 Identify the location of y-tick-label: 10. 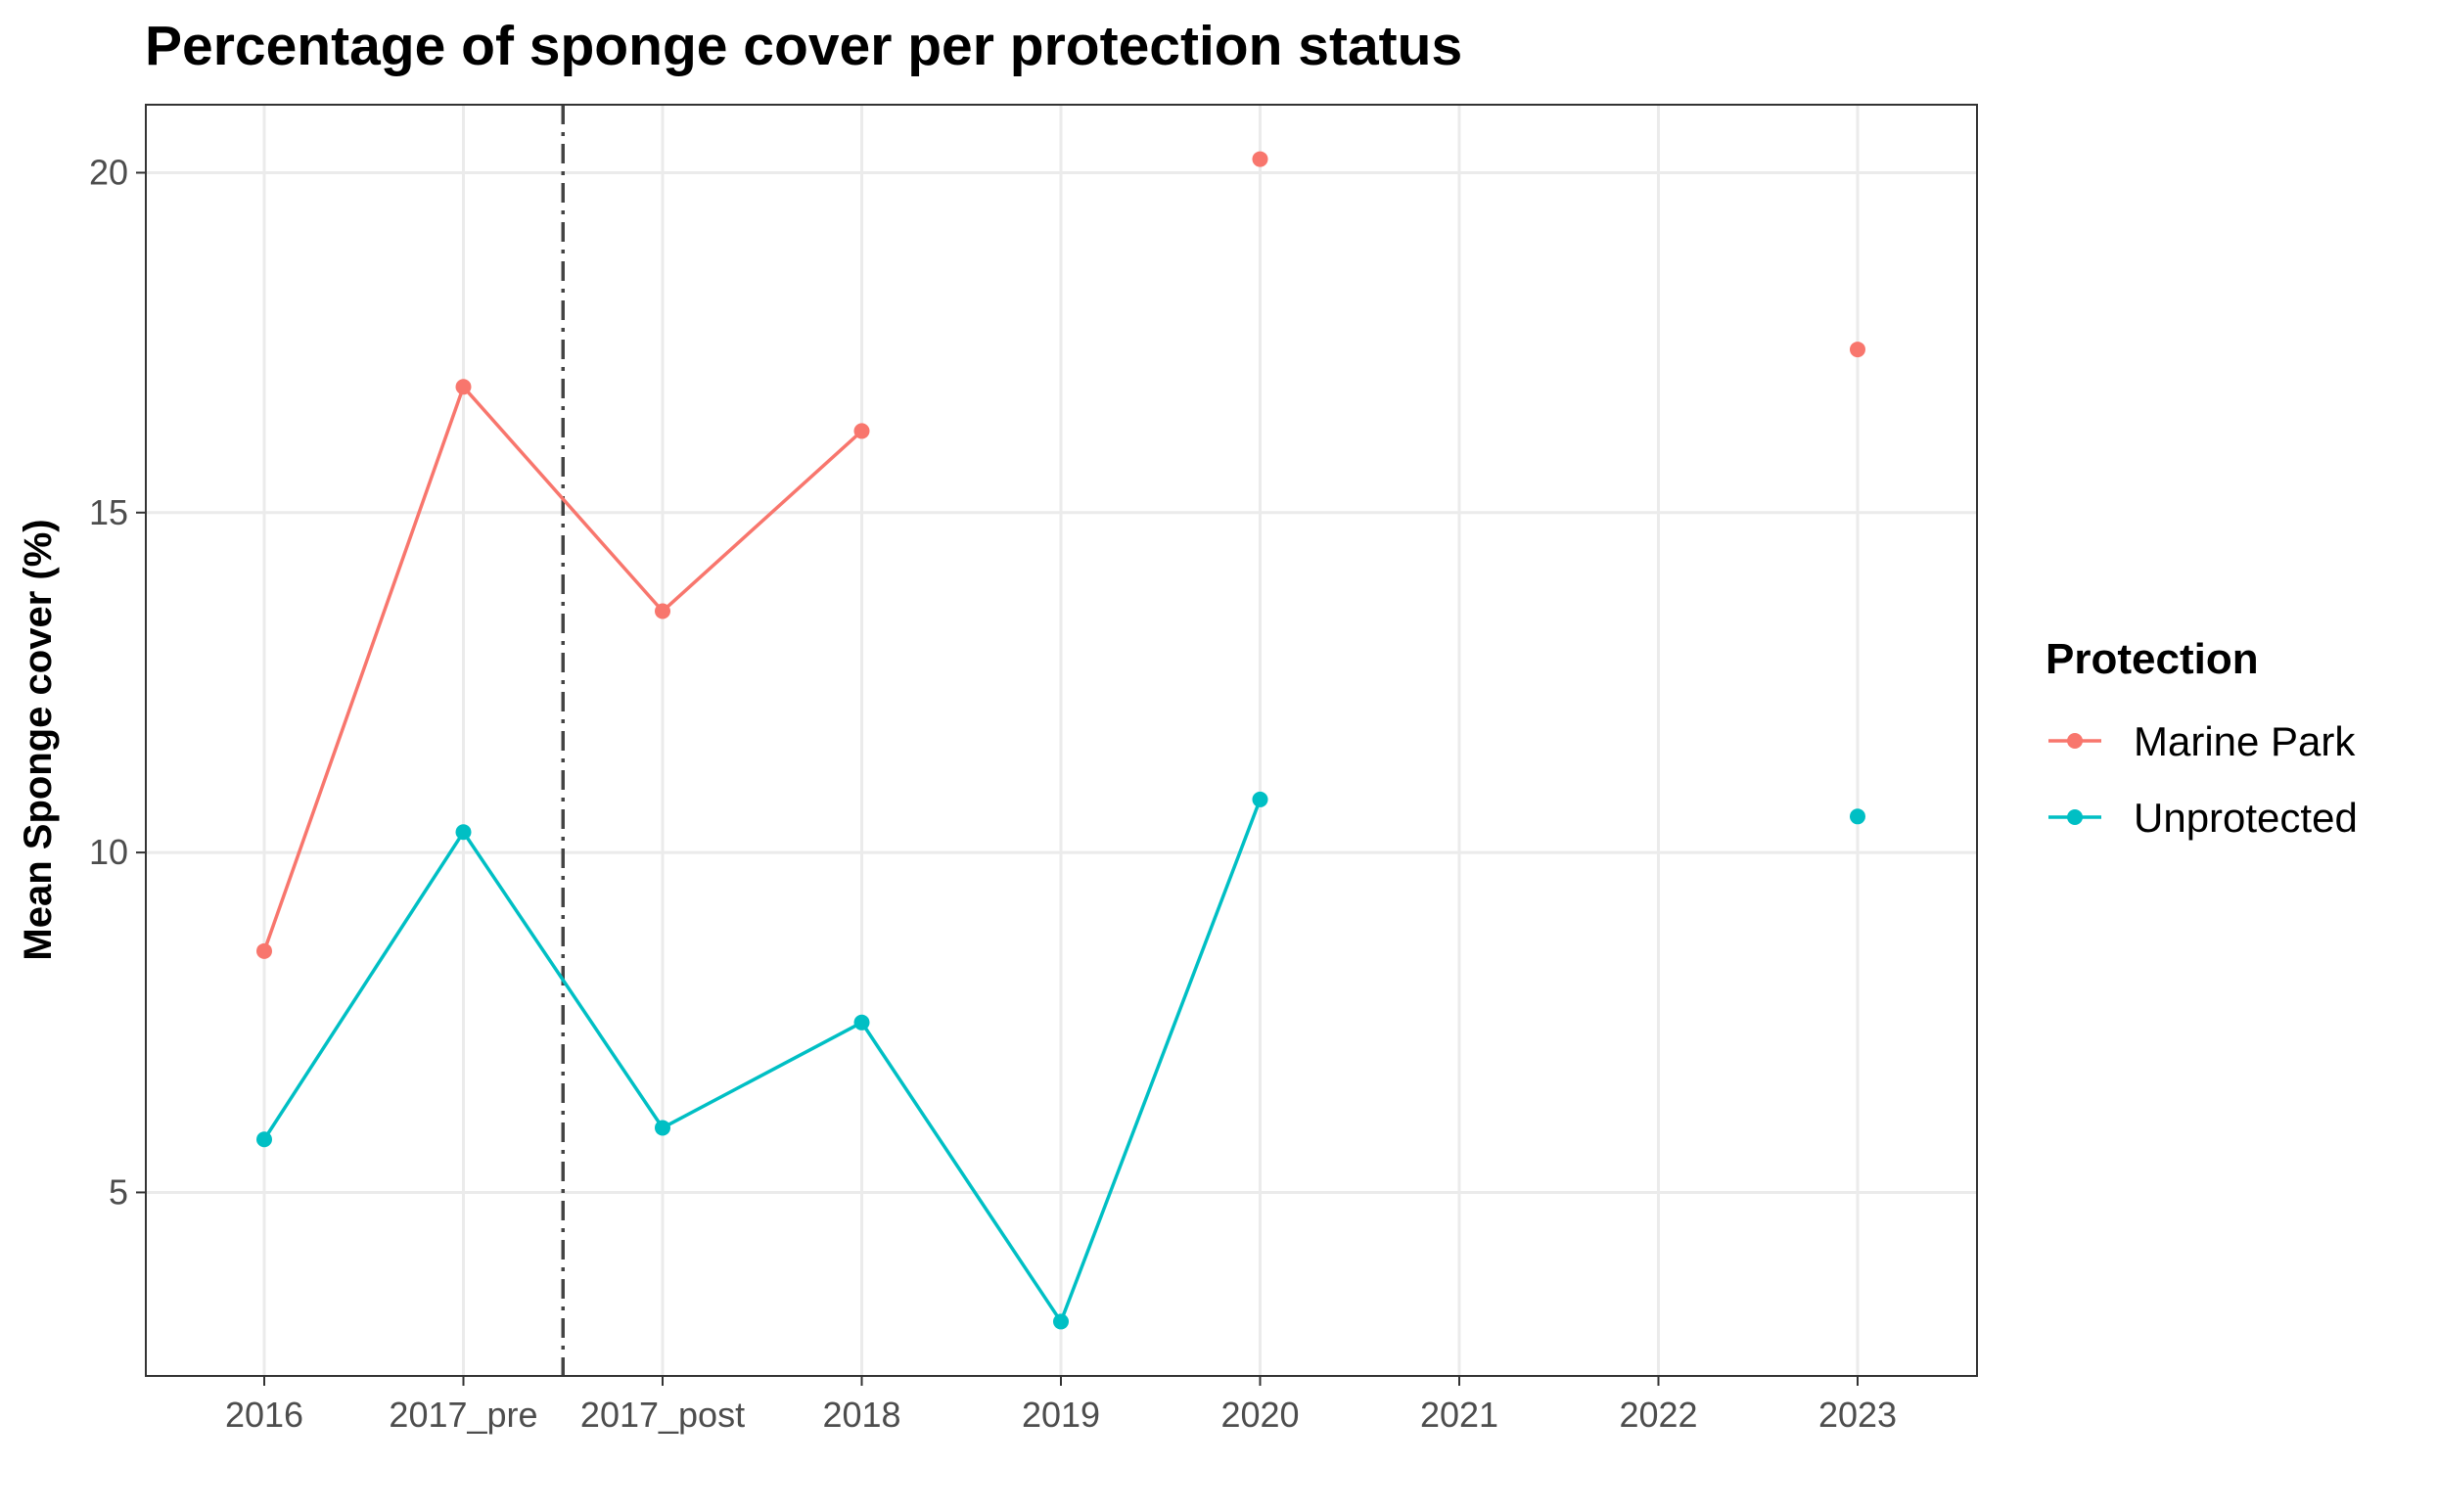
(109, 852).